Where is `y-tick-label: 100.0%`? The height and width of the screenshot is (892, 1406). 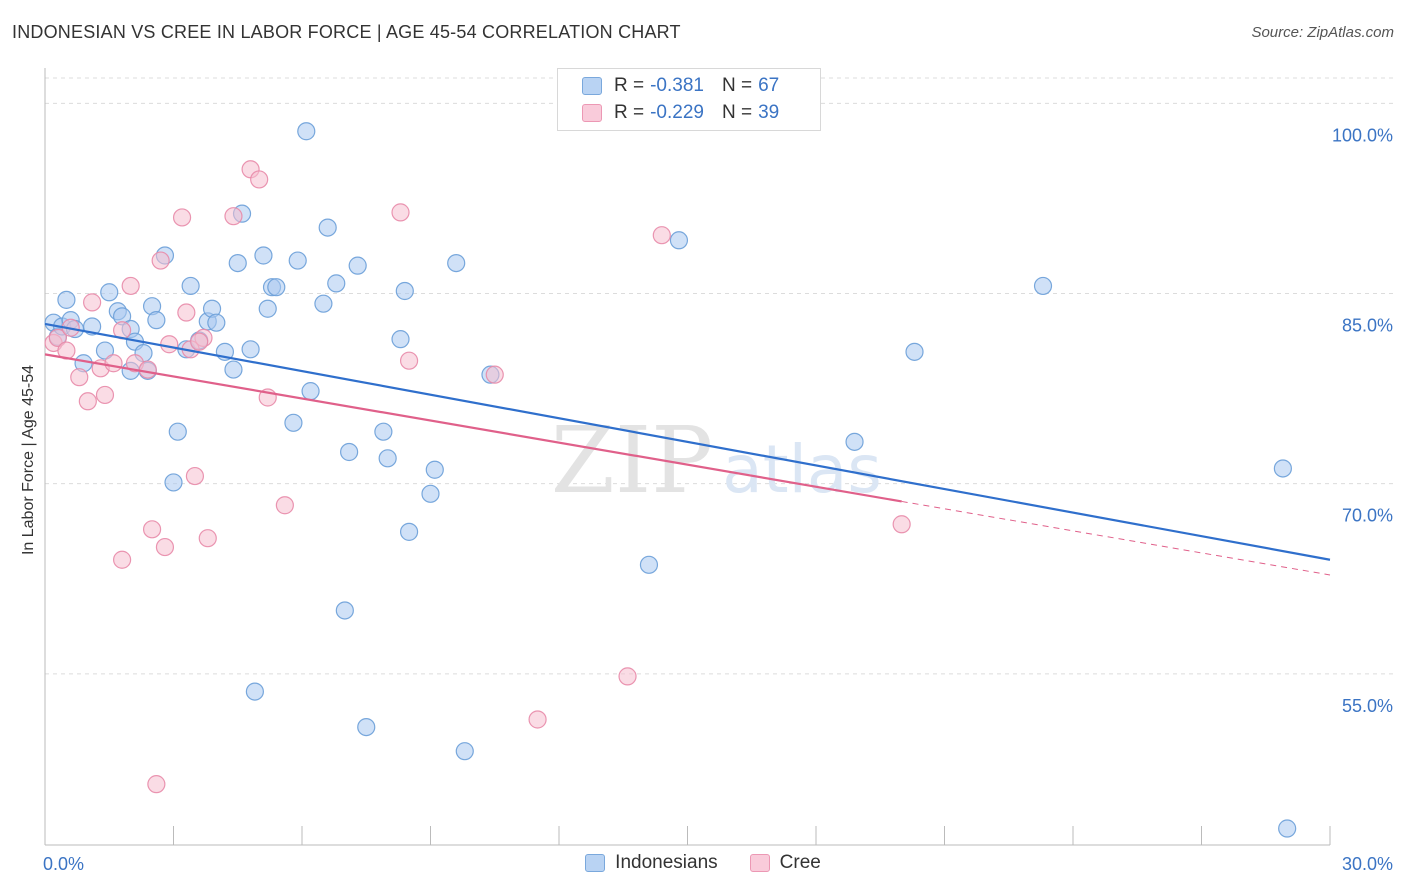 y-tick-label: 100.0% is located at coordinates (1362, 135).